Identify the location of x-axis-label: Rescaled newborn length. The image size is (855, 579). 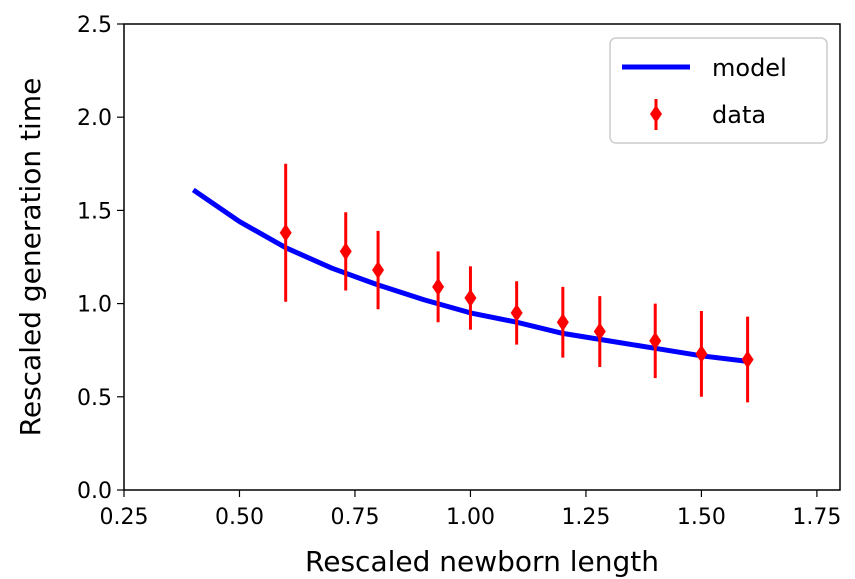
(482, 561).